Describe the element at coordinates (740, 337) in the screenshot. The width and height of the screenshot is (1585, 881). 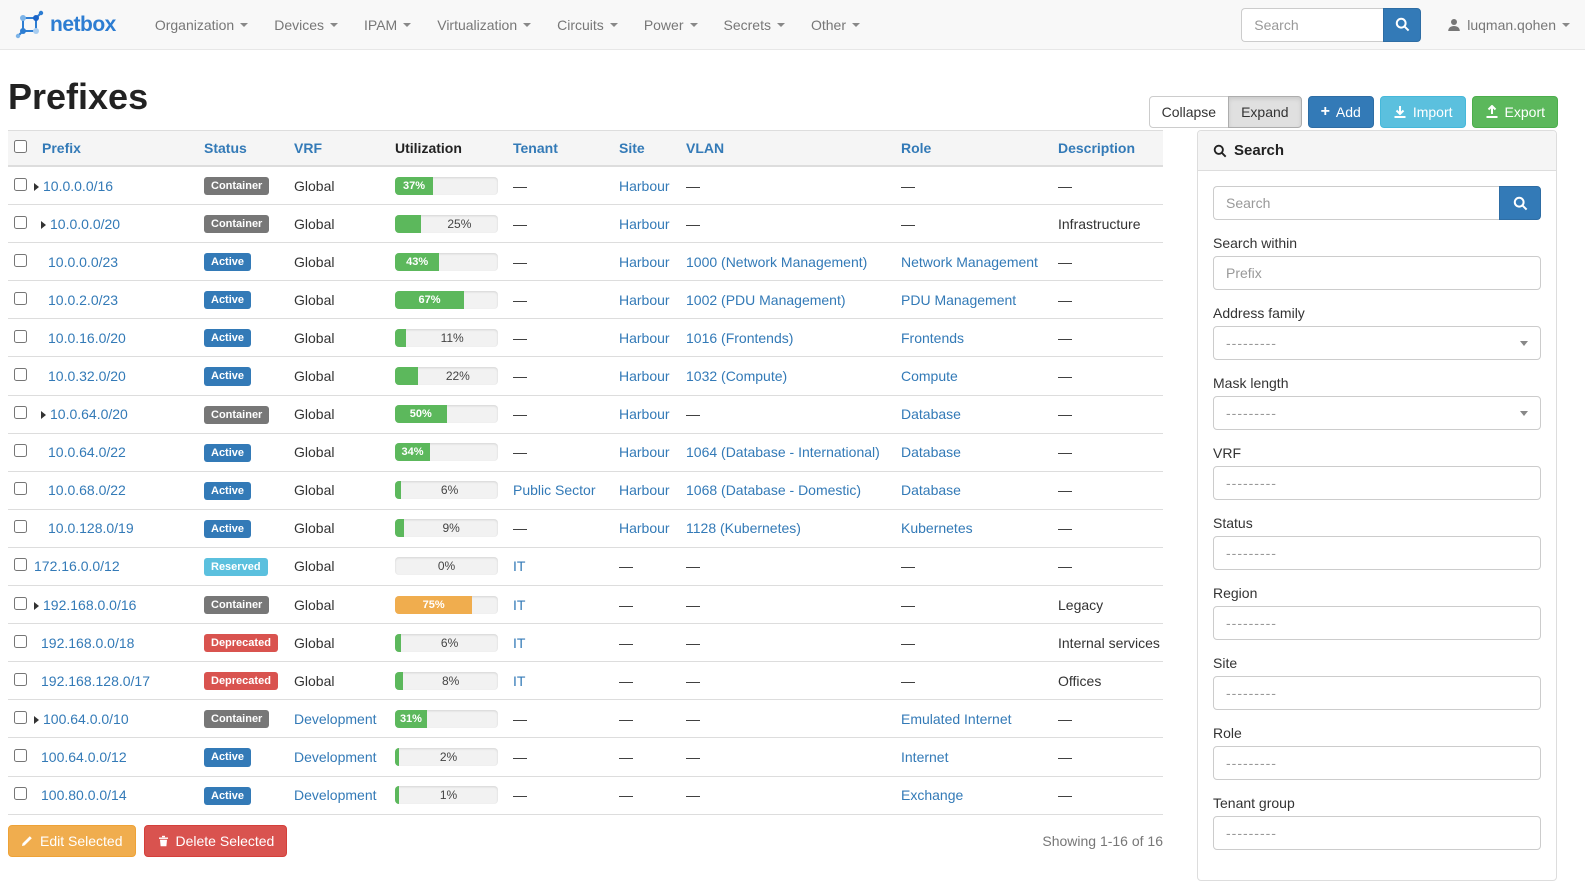
I see `vlan-link: 1016 (Frontends)` at that location.